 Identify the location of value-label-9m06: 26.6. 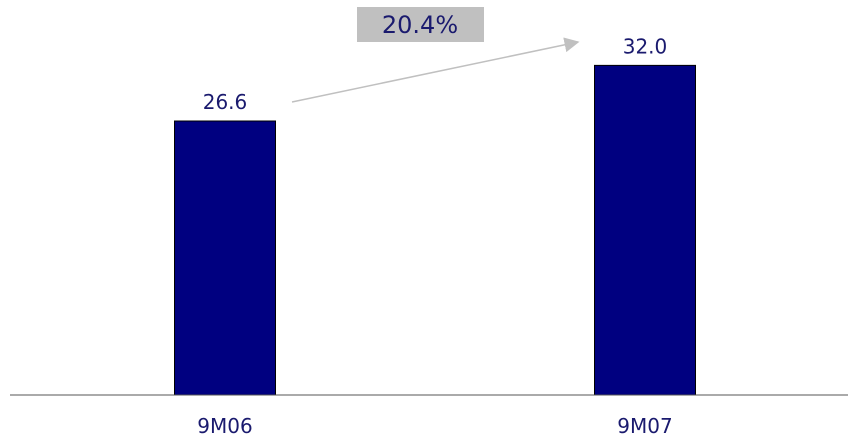
(225, 102).